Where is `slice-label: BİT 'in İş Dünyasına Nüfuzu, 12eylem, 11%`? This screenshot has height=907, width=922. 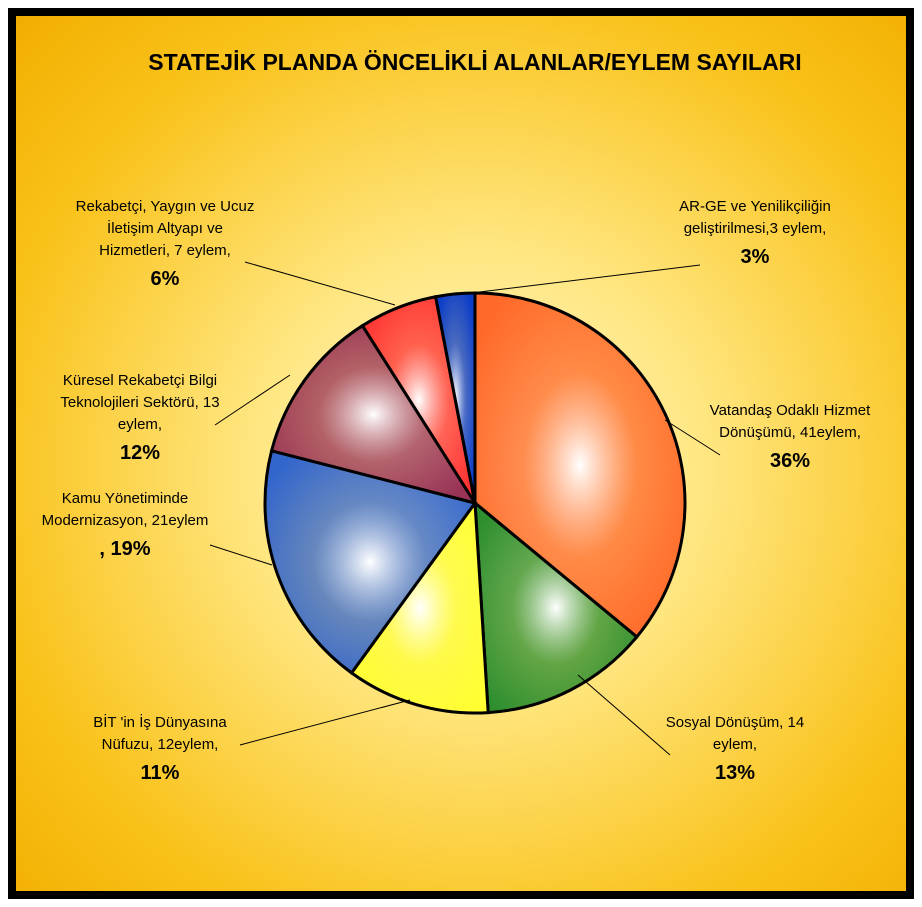
slice-label: BİT 'in İş Dünyasına Nüfuzu, 12eylem, 11% is located at coordinates (160, 748).